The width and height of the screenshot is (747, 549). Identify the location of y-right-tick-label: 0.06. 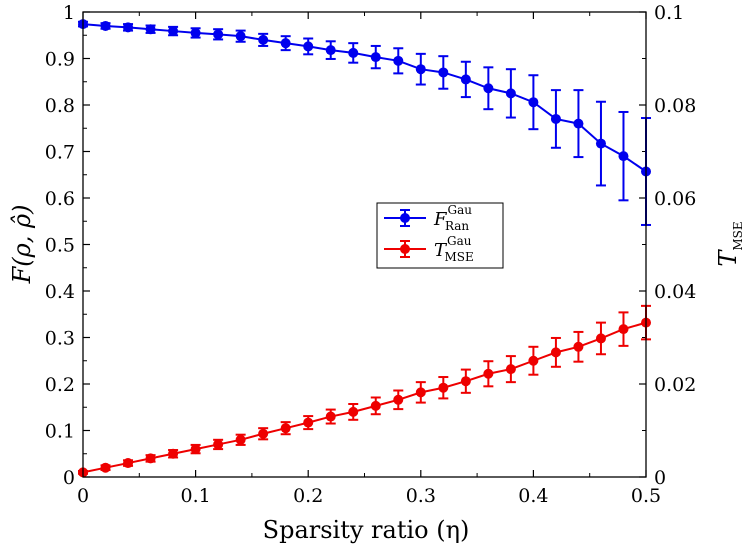
(675, 199).